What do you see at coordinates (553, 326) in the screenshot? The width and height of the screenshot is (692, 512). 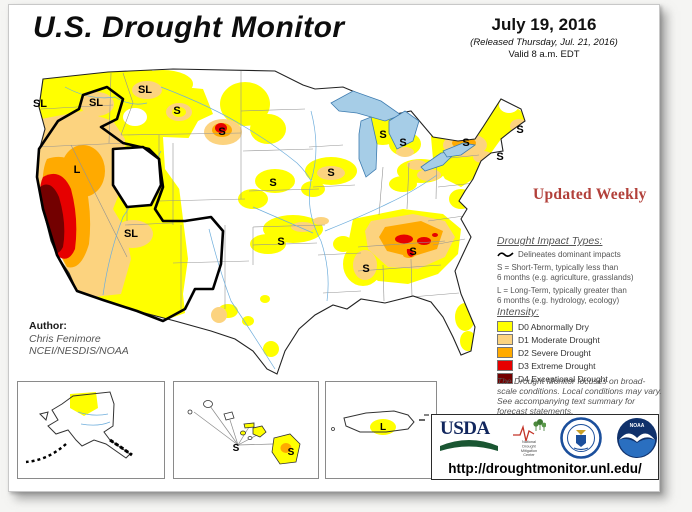 I see `intensity-label: D0 Abnormally Dry` at bounding box center [553, 326].